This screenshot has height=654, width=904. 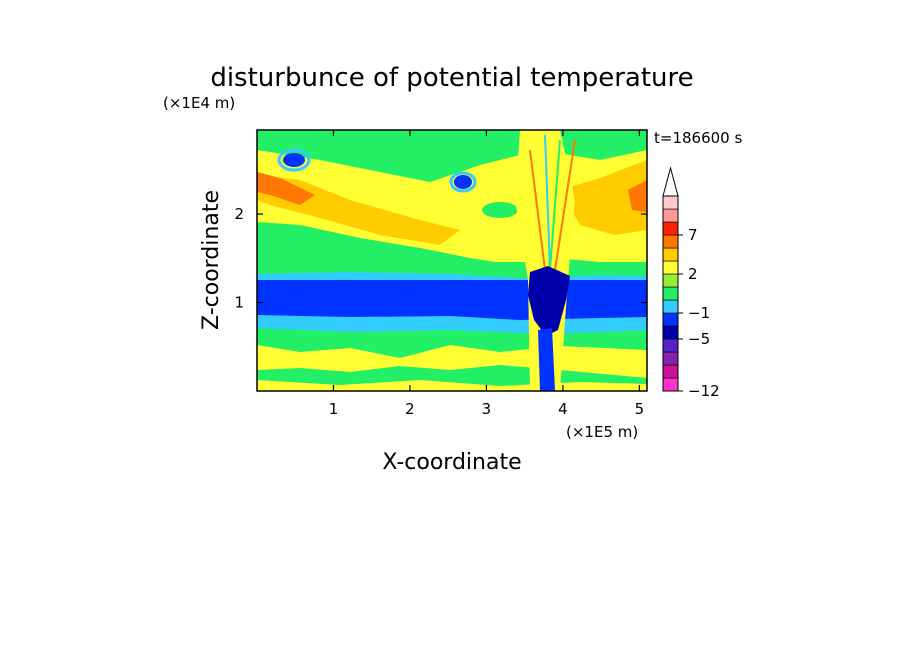 I want to click on disturbance-plume, so click(x=545, y=260).